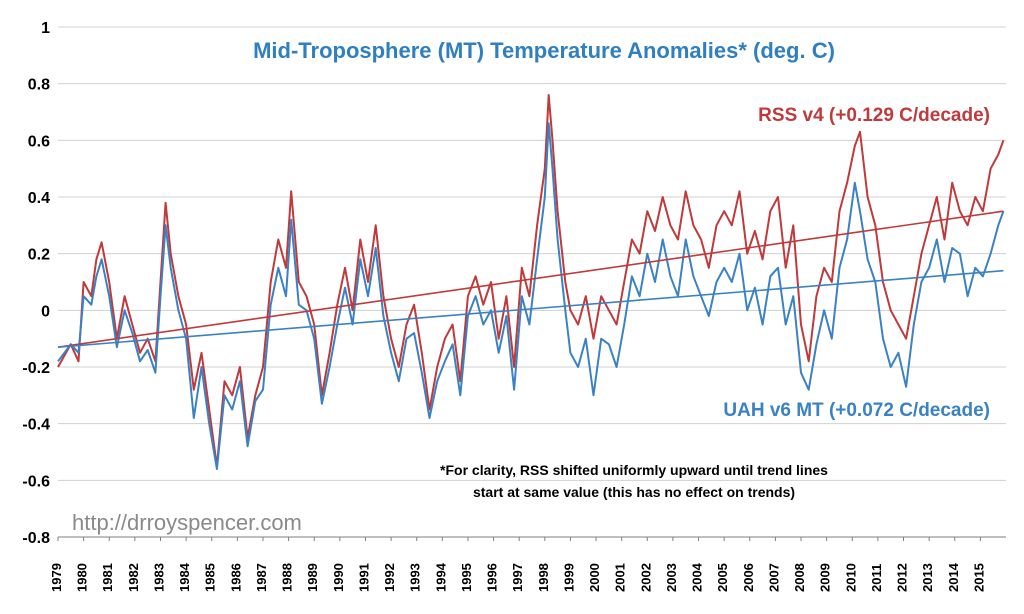 The width and height of the screenshot is (1024, 614). Describe the element at coordinates (440, 577) in the screenshot. I see `x-tick-label: 1994` at that location.